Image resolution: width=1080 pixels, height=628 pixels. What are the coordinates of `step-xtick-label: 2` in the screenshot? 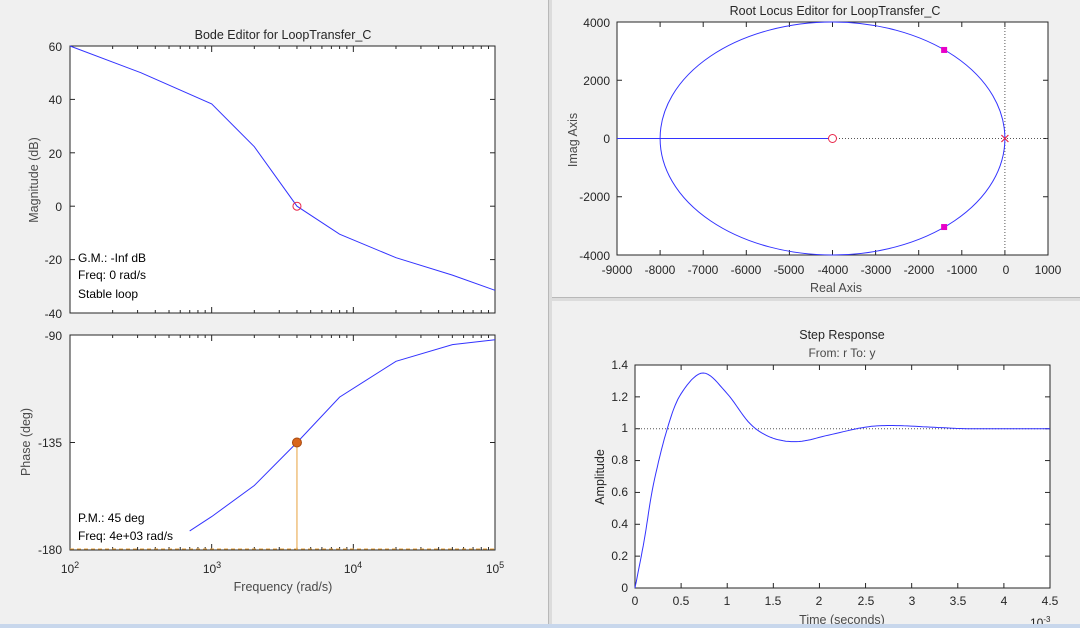 It's located at (819, 601).